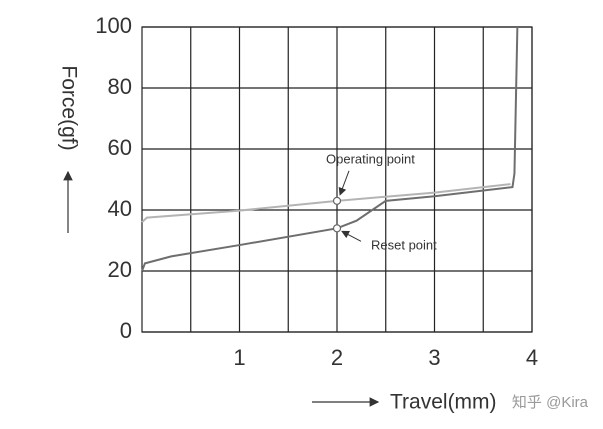 The height and width of the screenshot is (429, 603). Describe the element at coordinates (434, 357) in the screenshot. I see `x-tick-label: 3` at that location.